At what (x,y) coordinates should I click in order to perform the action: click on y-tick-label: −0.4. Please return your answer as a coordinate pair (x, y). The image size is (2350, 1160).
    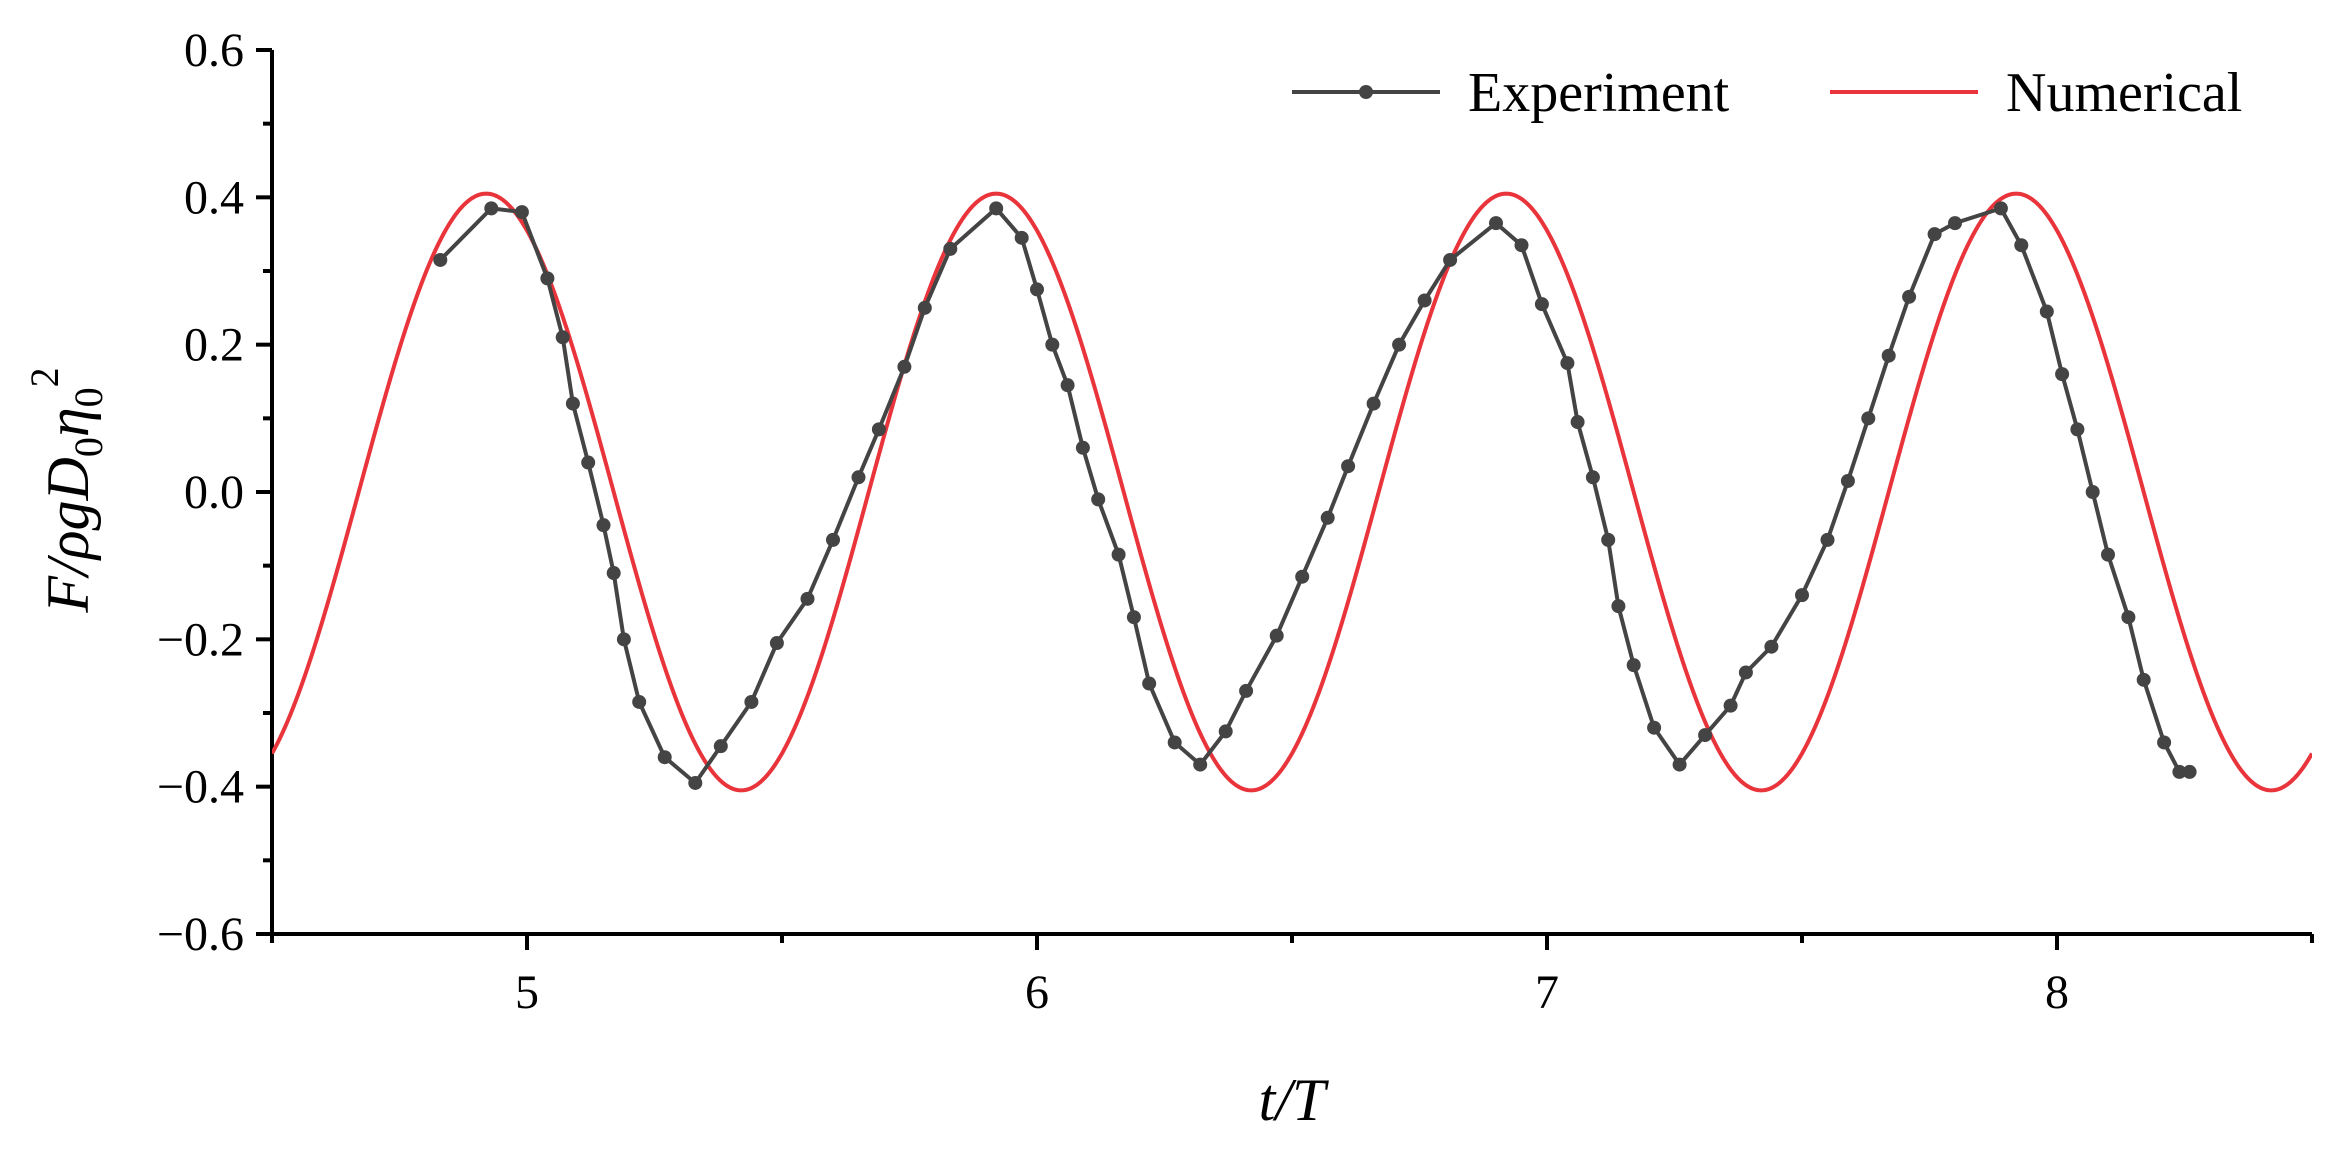
    Looking at the image, I should click on (200, 787).